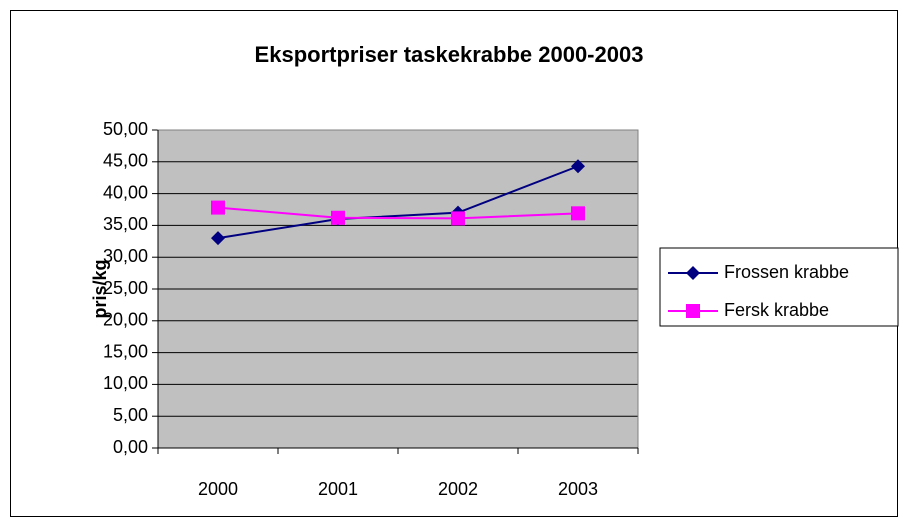 Image resolution: width=899 pixels, height=518 pixels. Describe the element at coordinates (125, 320) in the screenshot. I see `y-tick-label: 20,00` at that location.